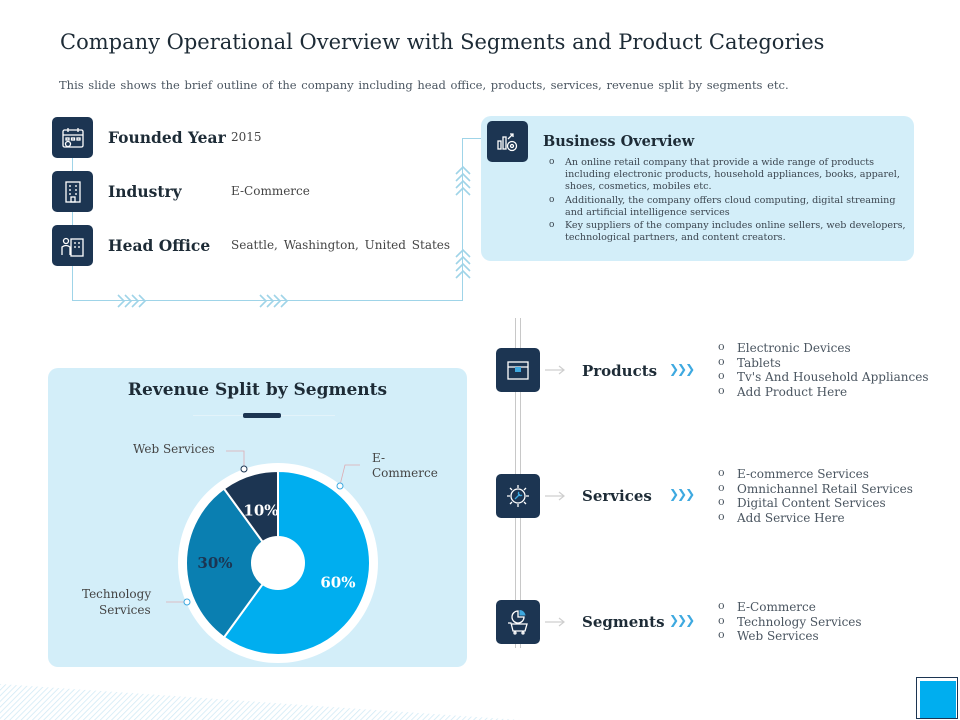 This screenshot has width=960, height=720. What do you see at coordinates (167, 137) in the screenshot?
I see `founded-year-label: Founded Year` at bounding box center [167, 137].